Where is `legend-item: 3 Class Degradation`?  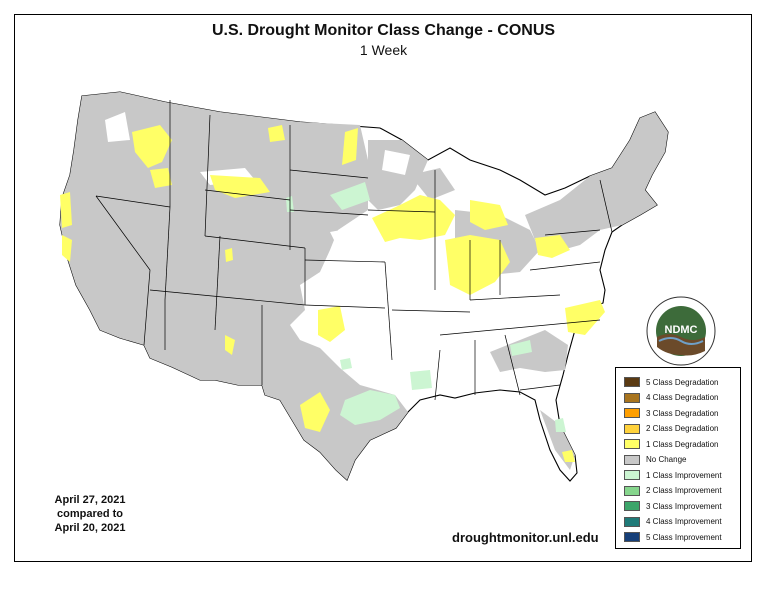
legend-item: 3 Class Degradation is located at coordinates (671, 413).